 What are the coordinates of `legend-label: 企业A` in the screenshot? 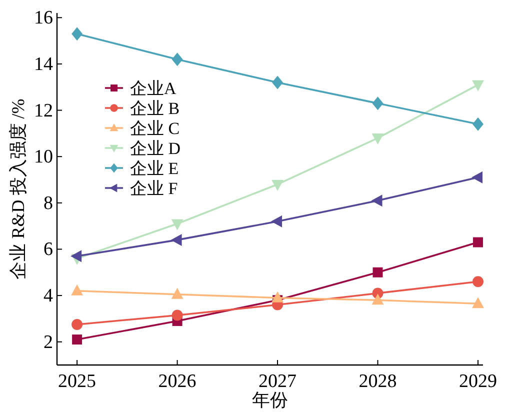 It's located at (153, 88).